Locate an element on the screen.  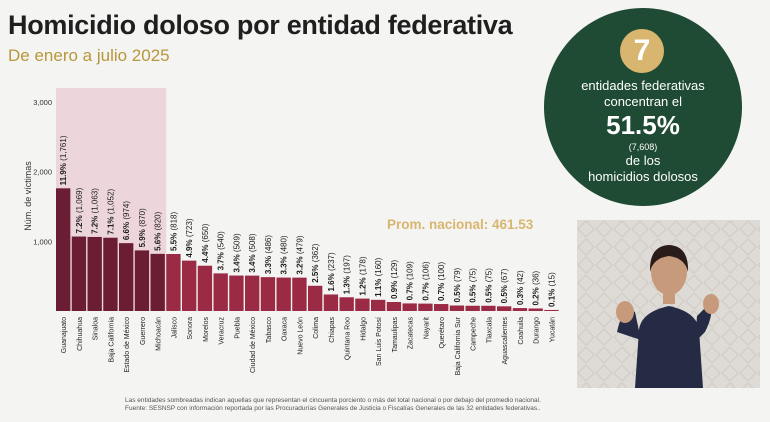
x-tick-label: Coahuila is located at coordinates (521, 331).